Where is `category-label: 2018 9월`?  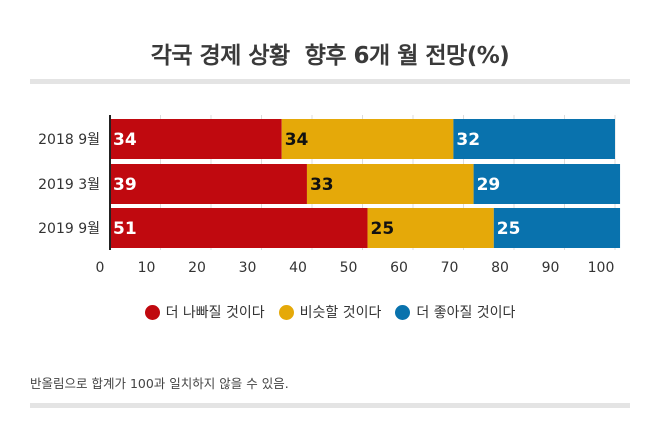
category-label: 2018 9월 is located at coordinates (69, 140).